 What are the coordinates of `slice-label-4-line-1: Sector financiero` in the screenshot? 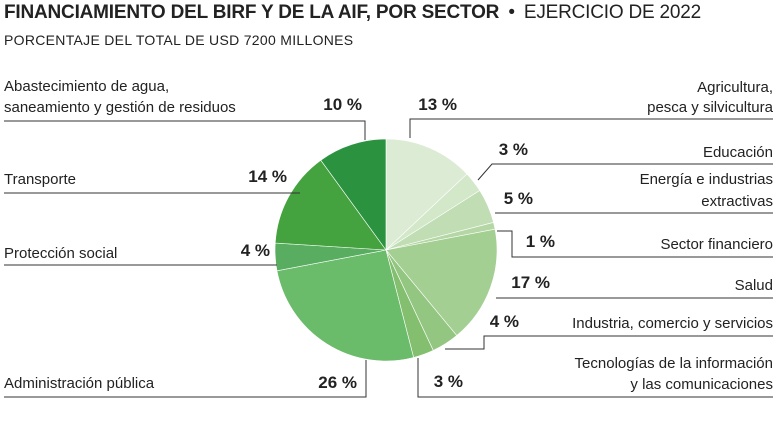 It's located at (716, 244).